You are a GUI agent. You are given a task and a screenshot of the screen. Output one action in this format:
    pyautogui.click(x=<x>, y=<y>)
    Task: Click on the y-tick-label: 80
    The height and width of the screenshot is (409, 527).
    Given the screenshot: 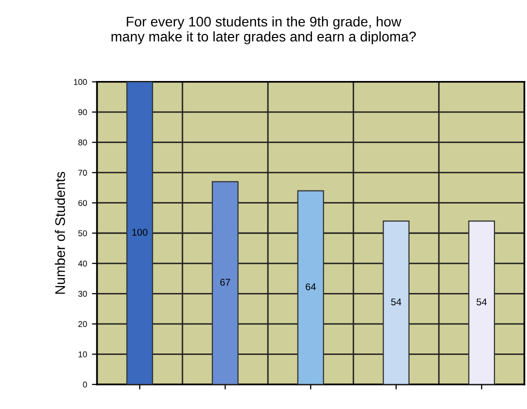 What is the action you would take?
    pyautogui.click(x=82, y=143)
    